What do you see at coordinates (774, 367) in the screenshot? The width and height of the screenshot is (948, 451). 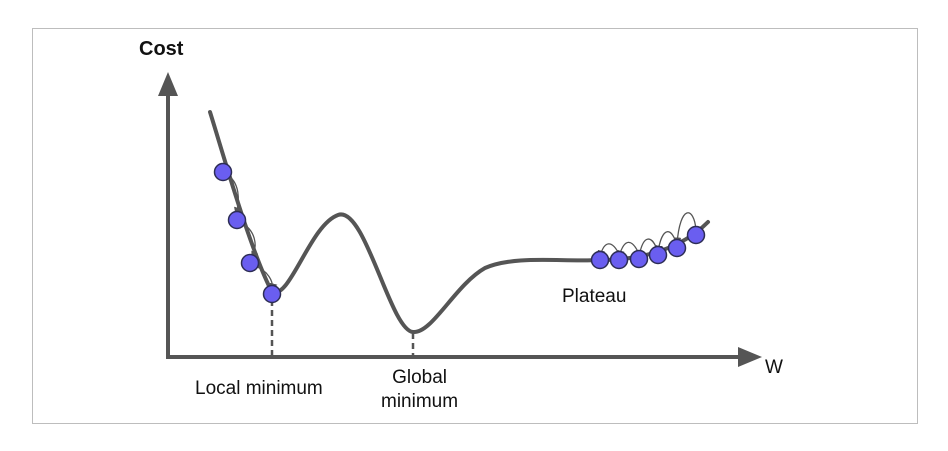 I see `x-axis-label: W` at bounding box center [774, 367].